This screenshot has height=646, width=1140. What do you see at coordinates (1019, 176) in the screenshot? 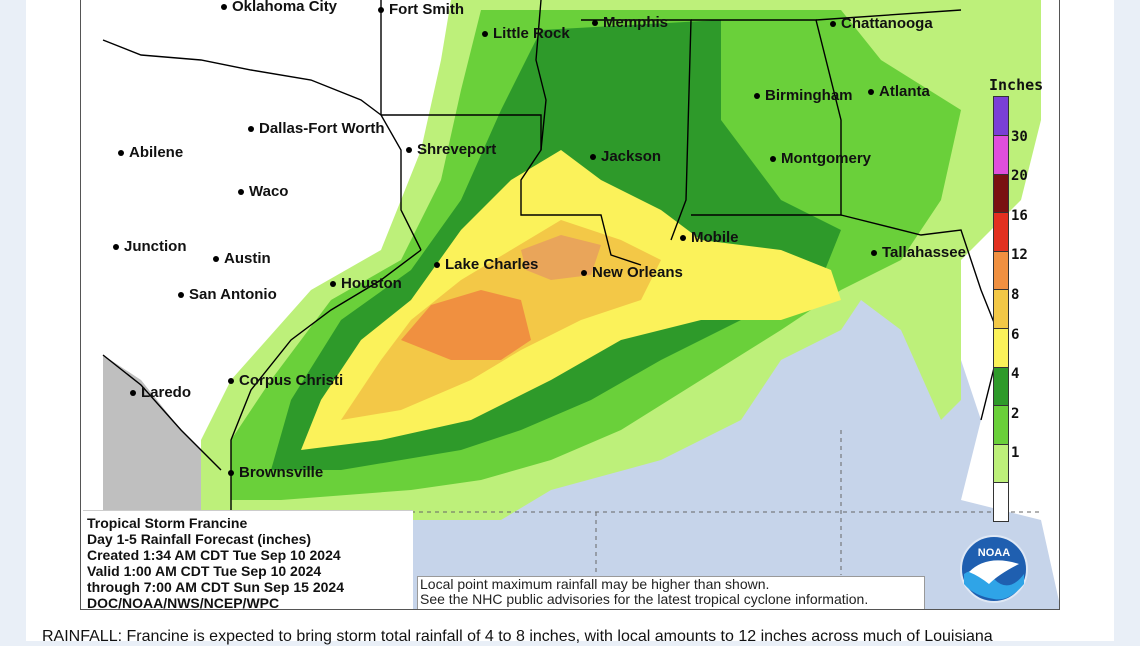
I see `legend-tick-label: 20` at bounding box center [1019, 176].